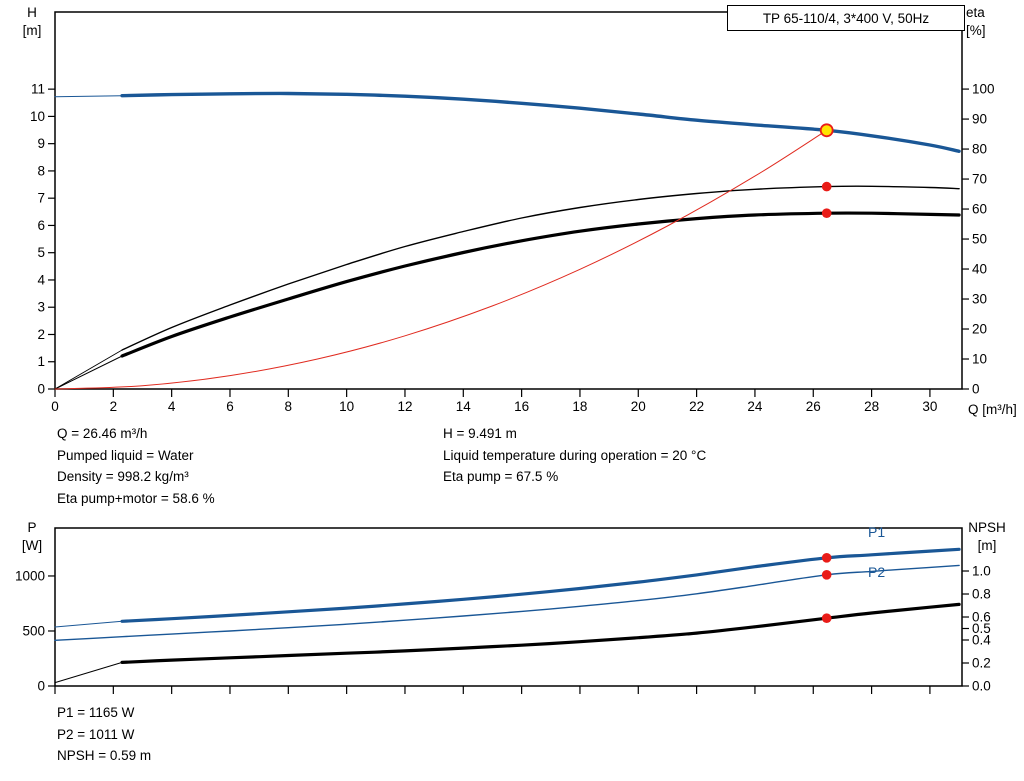  What do you see at coordinates (464, 406) in the screenshot?
I see `x-tick-label: 14` at bounding box center [464, 406].